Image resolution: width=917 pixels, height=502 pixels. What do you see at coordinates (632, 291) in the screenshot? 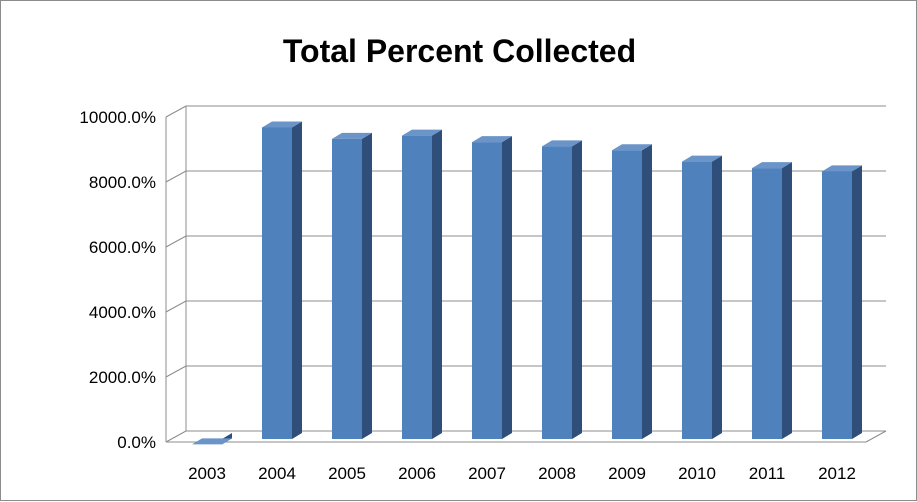
I see `bar-2009` at bounding box center [632, 291].